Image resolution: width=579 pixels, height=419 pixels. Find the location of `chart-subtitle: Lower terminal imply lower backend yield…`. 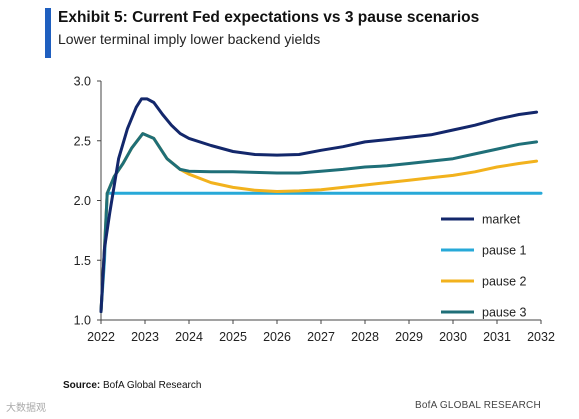

chart-subtitle: Lower terminal imply lower backend yield… is located at coordinates (189, 39).